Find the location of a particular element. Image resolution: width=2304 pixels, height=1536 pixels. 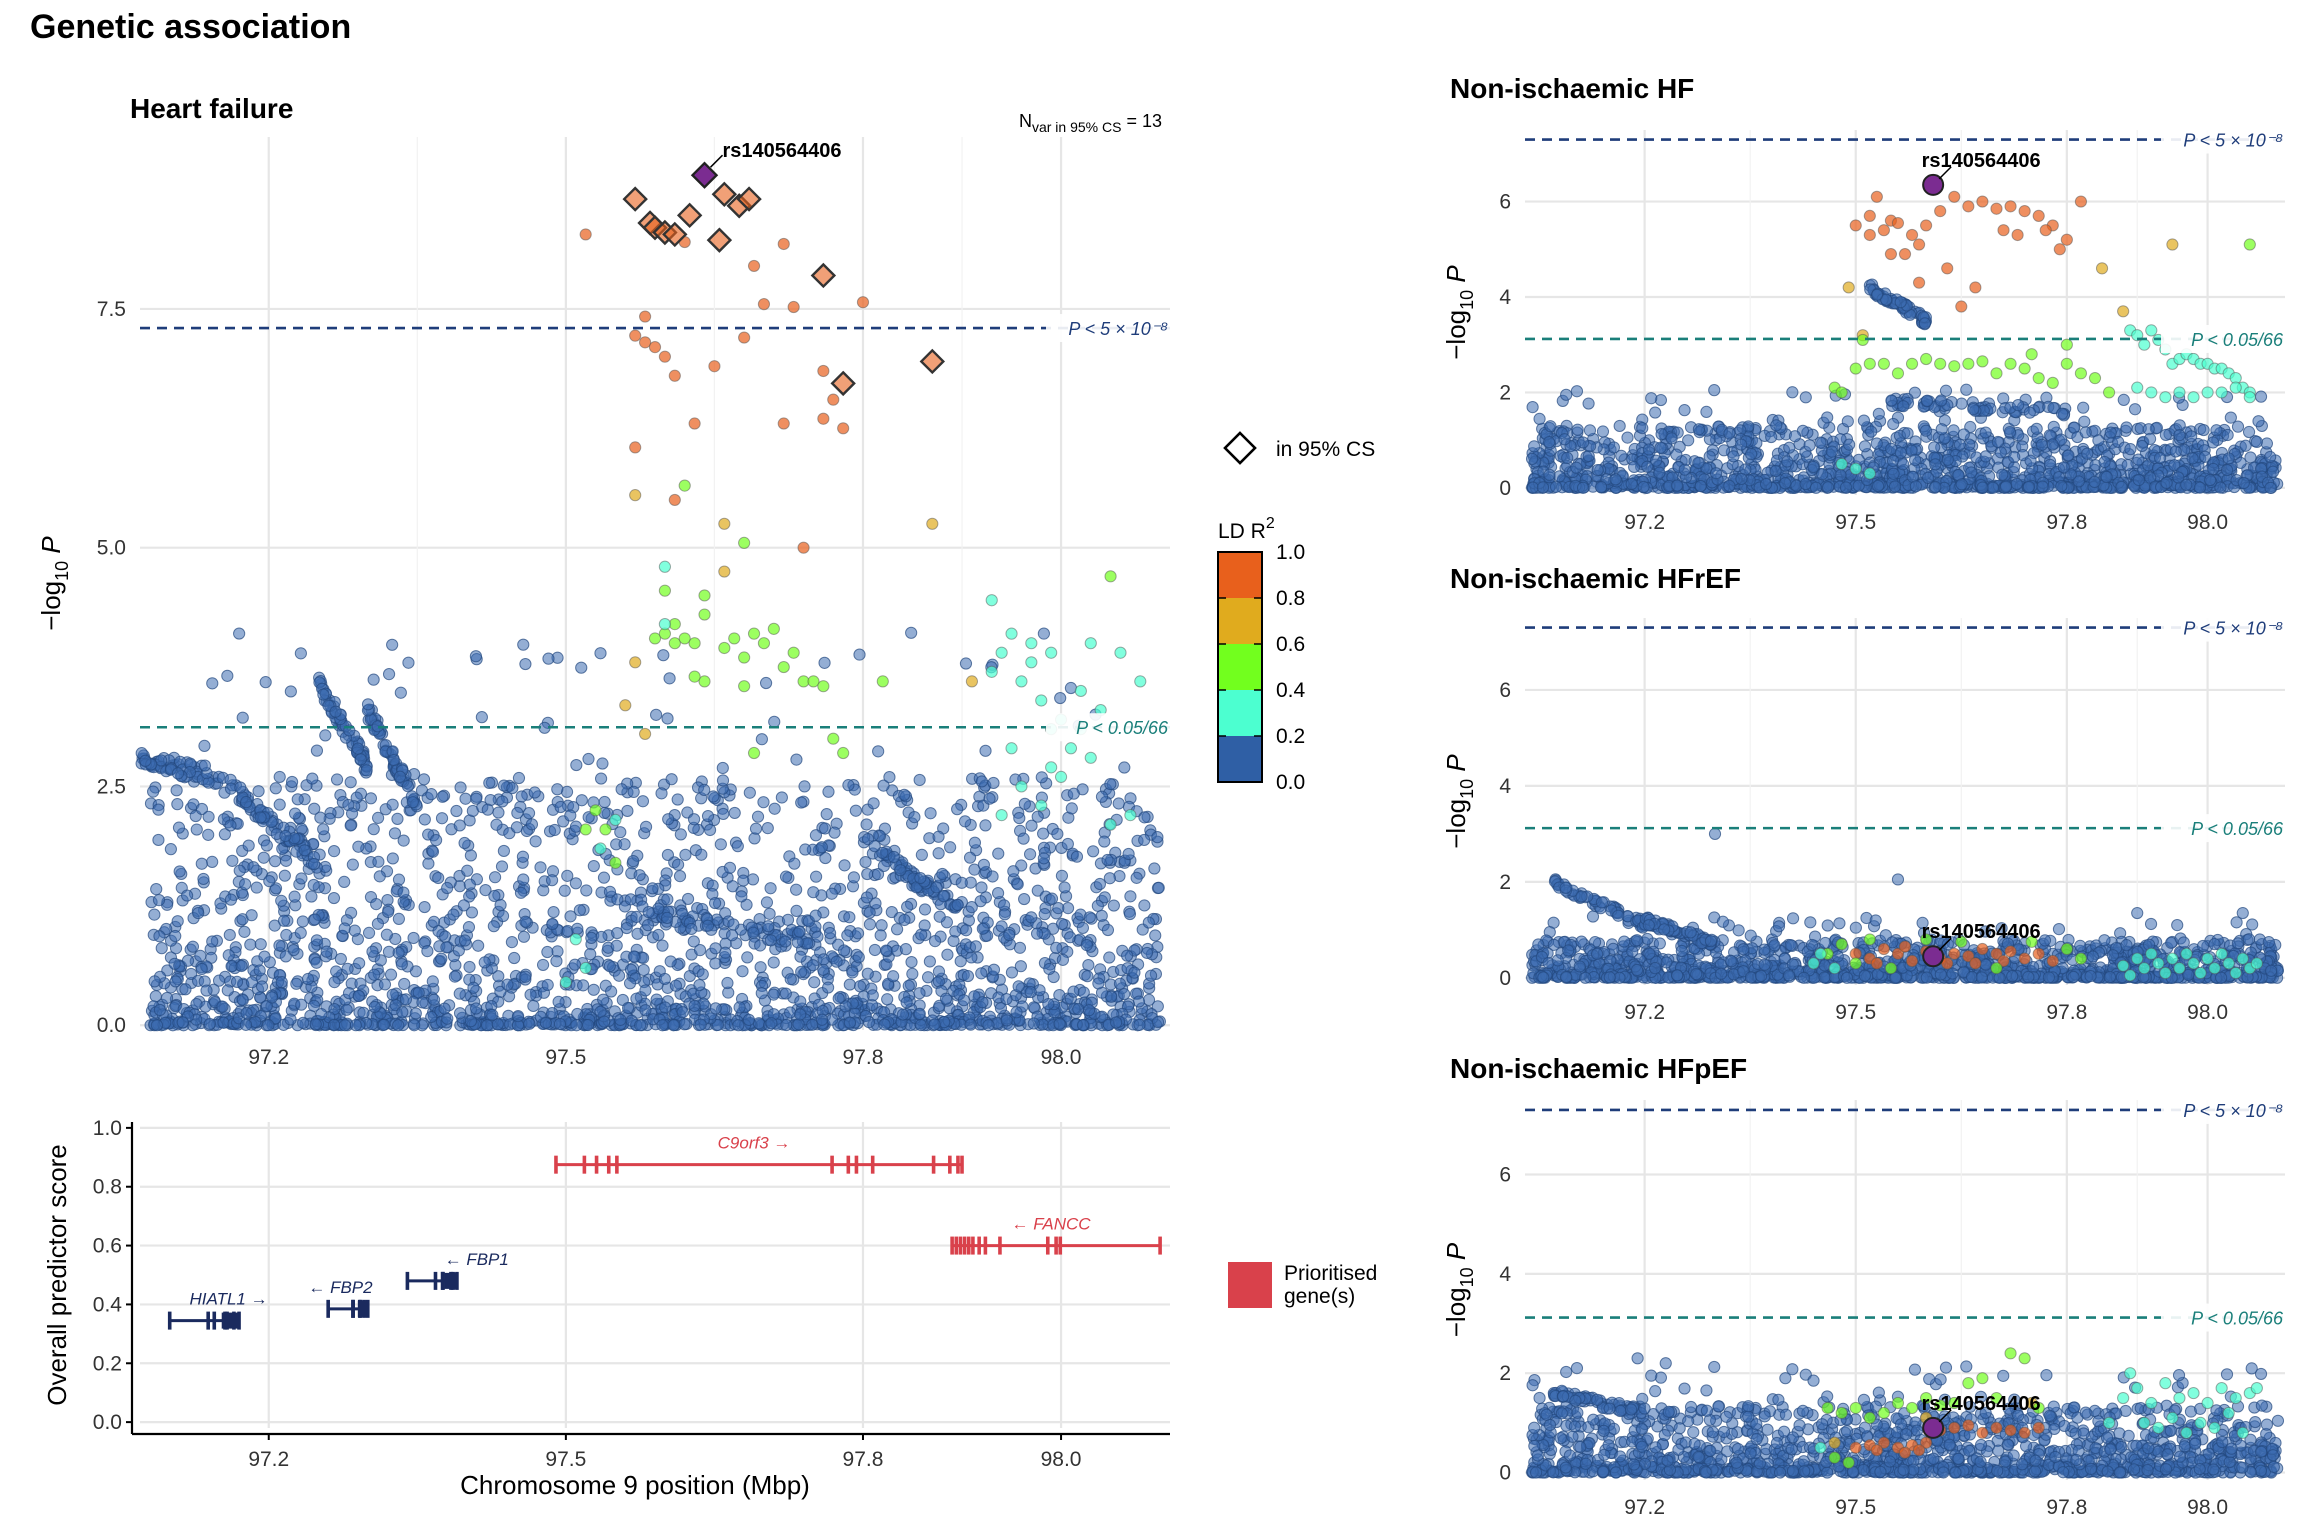

x-tick-label: 98.0 is located at coordinates (1061, 1057).